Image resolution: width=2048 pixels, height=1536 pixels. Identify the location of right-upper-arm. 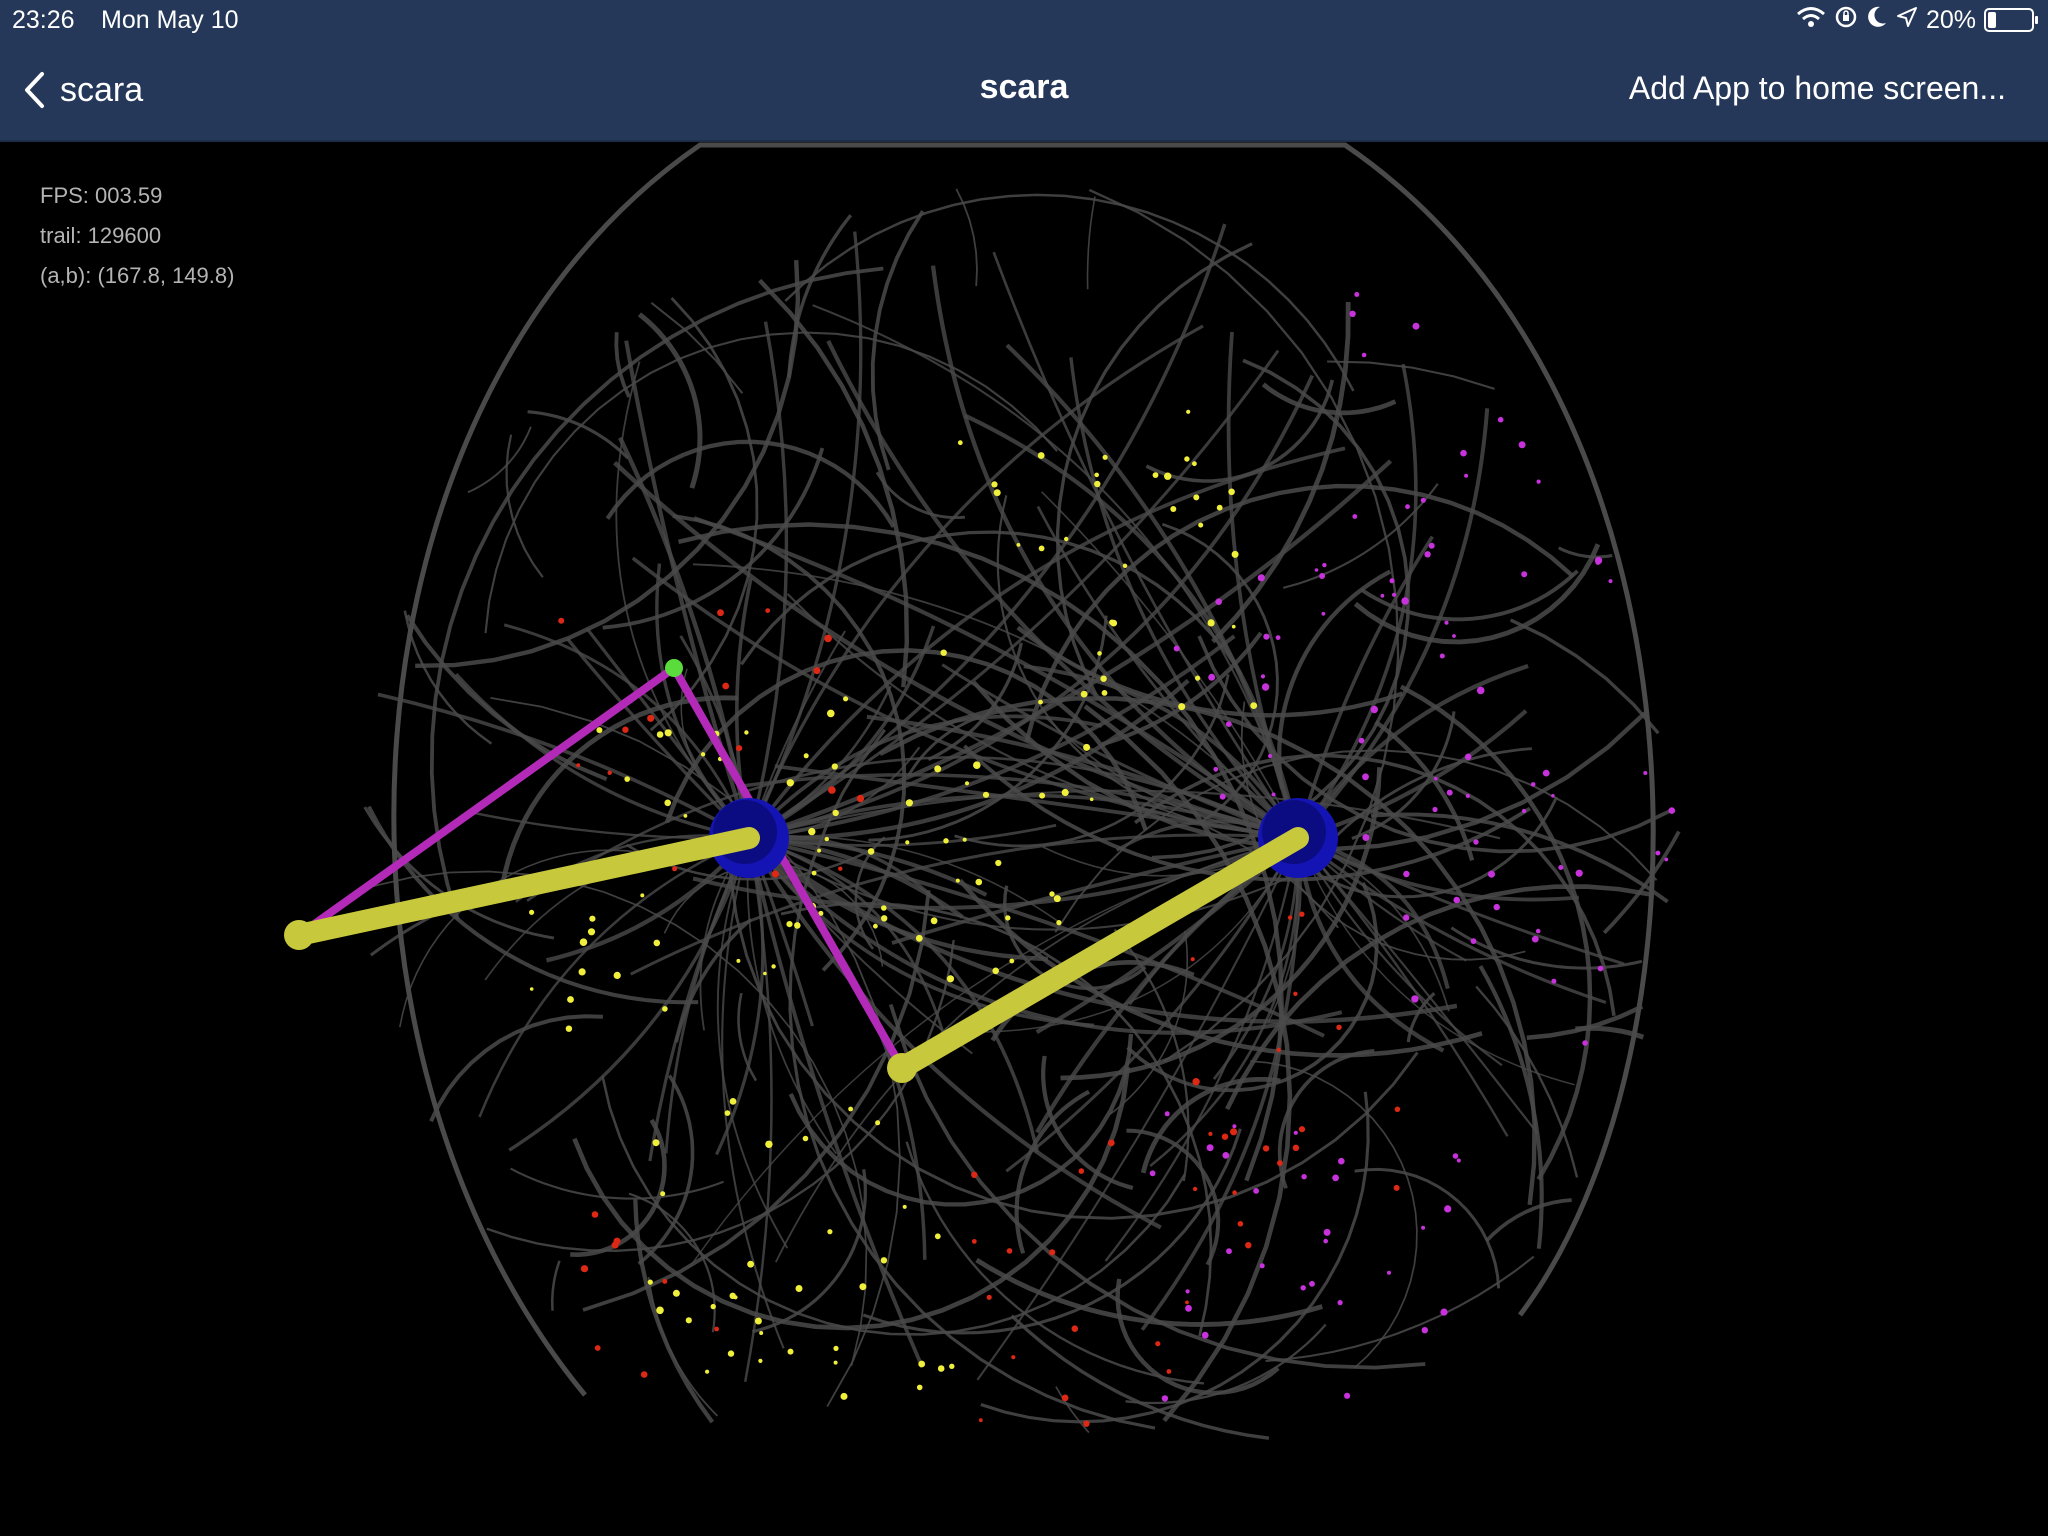
(1100, 953).